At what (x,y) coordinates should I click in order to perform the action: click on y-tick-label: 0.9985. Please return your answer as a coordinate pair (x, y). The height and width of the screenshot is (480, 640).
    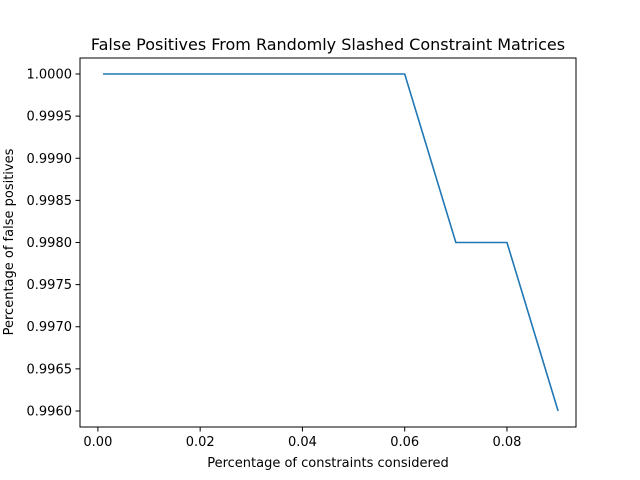
    Looking at the image, I should click on (50, 201).